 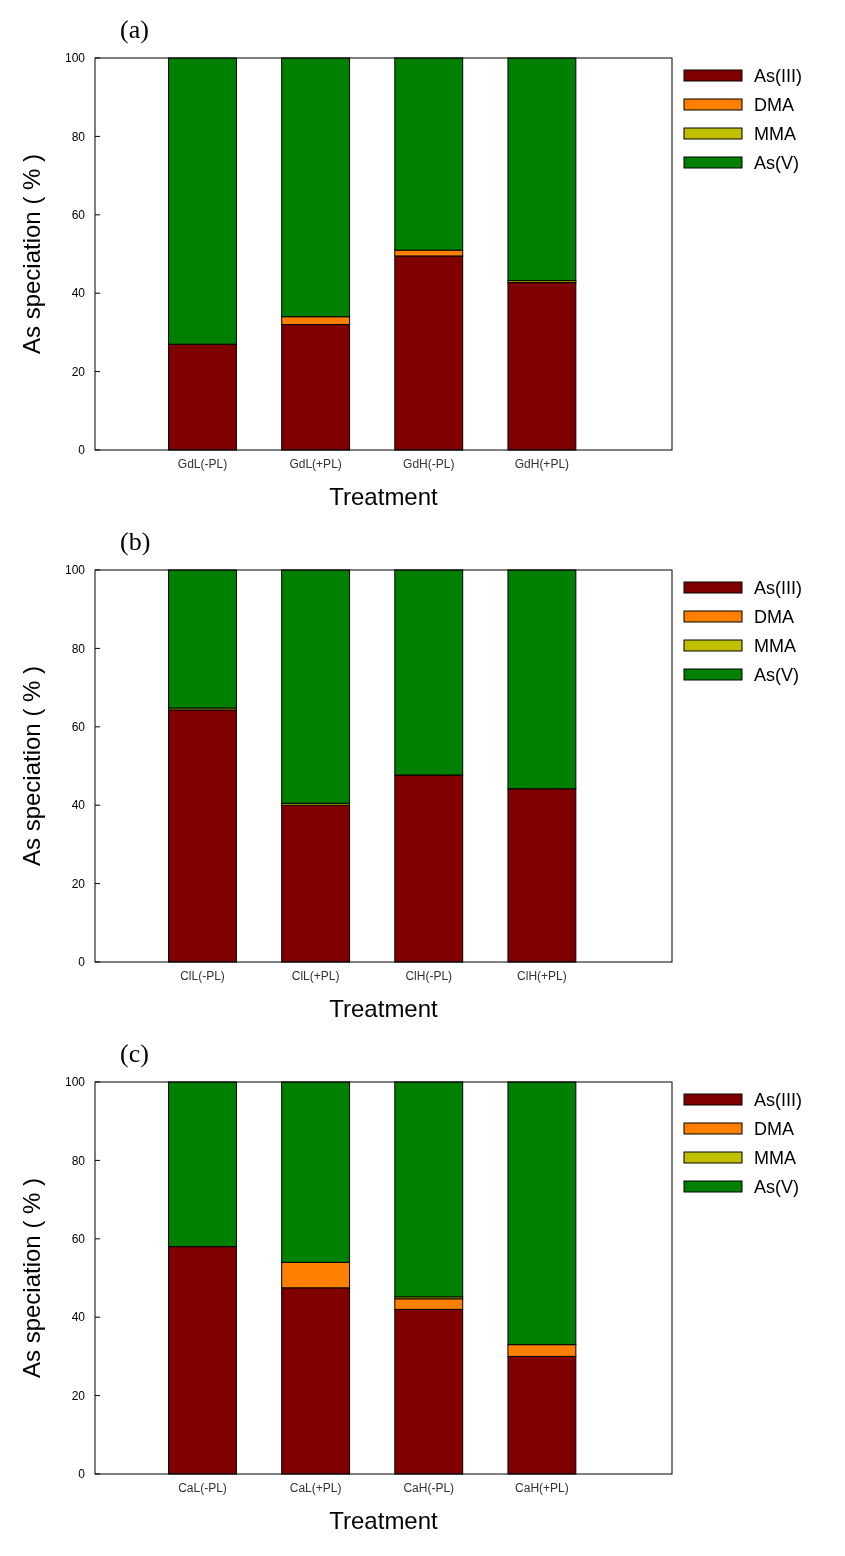 I want to click on x-tick-label: CaH(+PL), so click(x=542, y=1488).